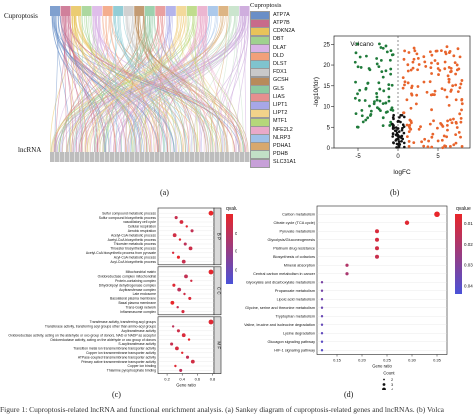 This screenshot has height=417, width=474. What do you see at coordinates (468, 223) in the screenshot?
I see `kegg-legend-tick: 0.01` at bounding box center [468, 223].